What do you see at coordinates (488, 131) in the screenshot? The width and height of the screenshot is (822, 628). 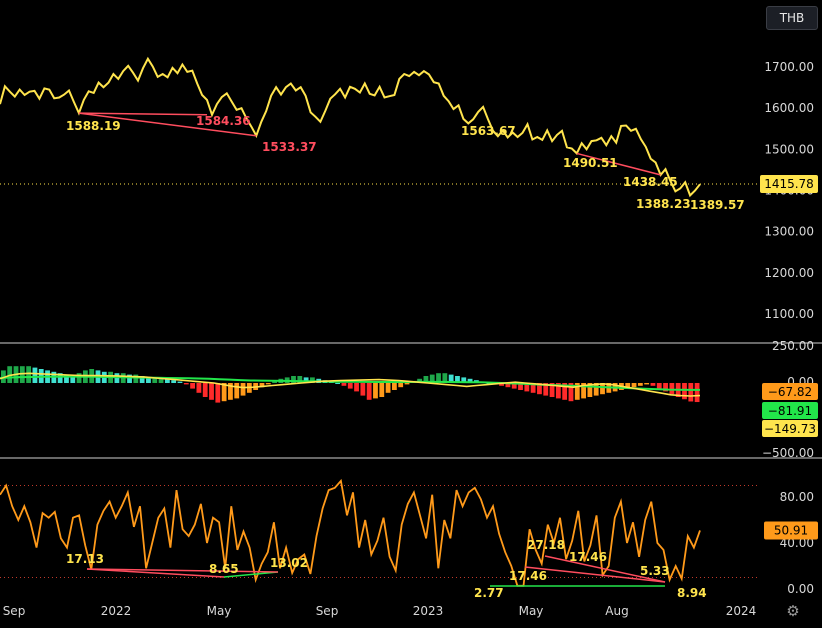 I see `price-annotation-label: 1563.67` at bounding box center [488, 131].